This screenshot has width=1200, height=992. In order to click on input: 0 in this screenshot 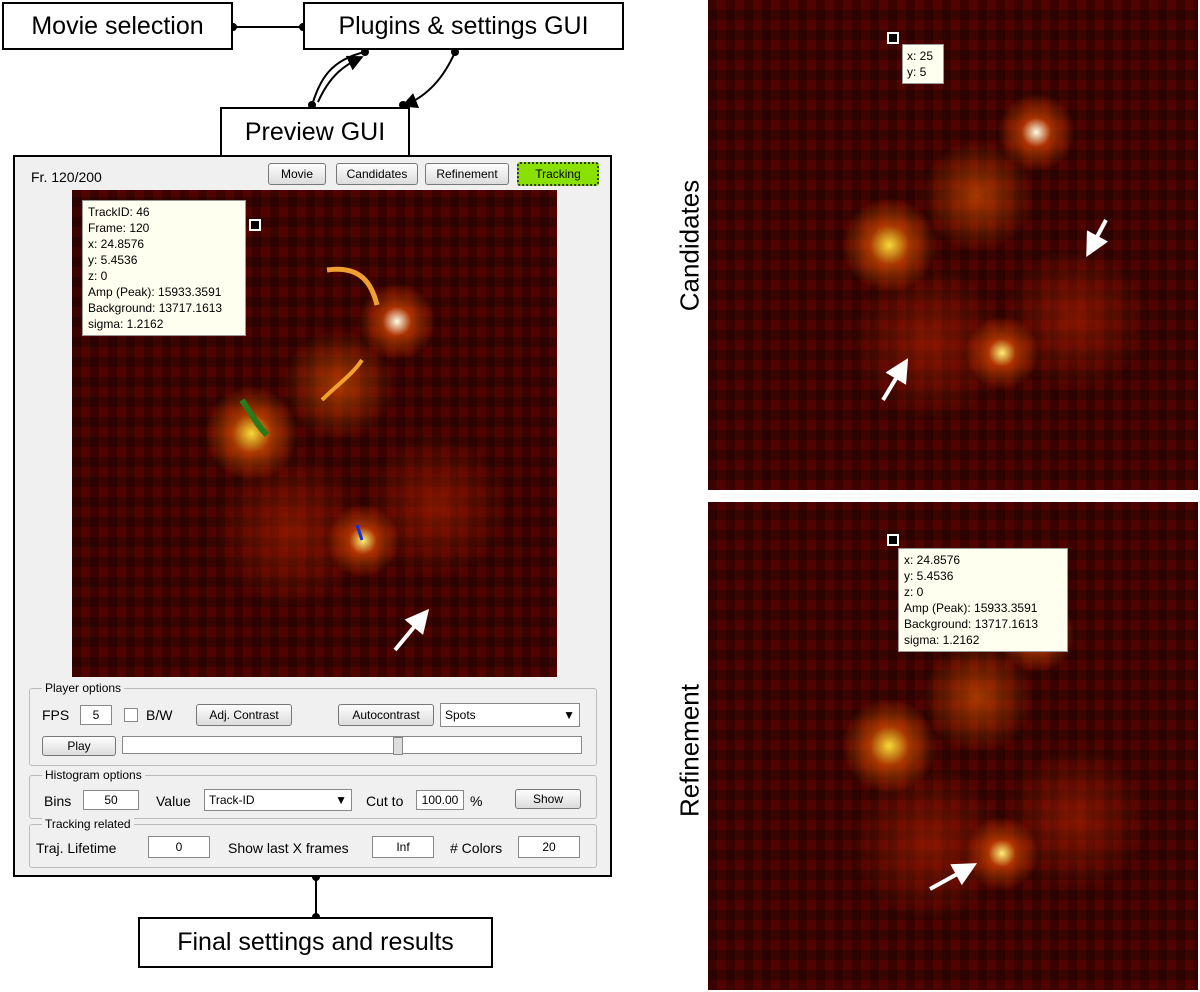, I will do `click(179, 847)`.